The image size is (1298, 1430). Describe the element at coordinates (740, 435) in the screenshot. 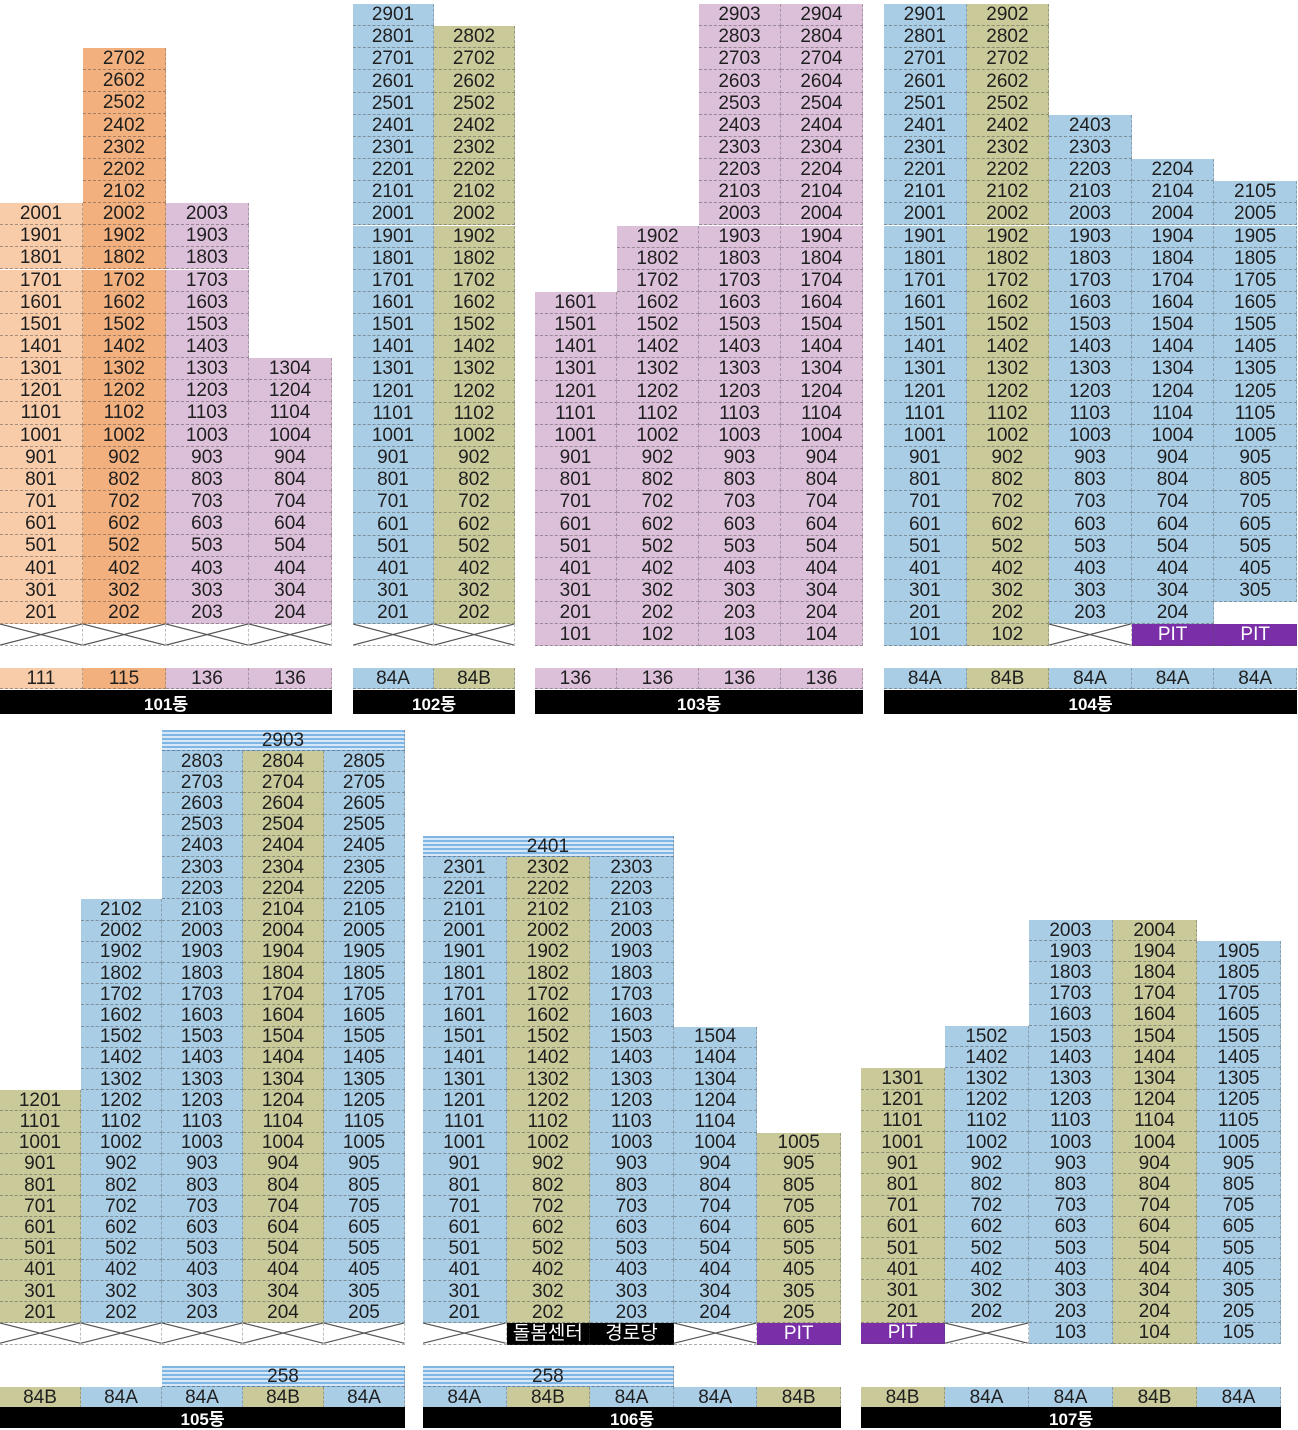

I see `unit-cell: 1003` at that location.